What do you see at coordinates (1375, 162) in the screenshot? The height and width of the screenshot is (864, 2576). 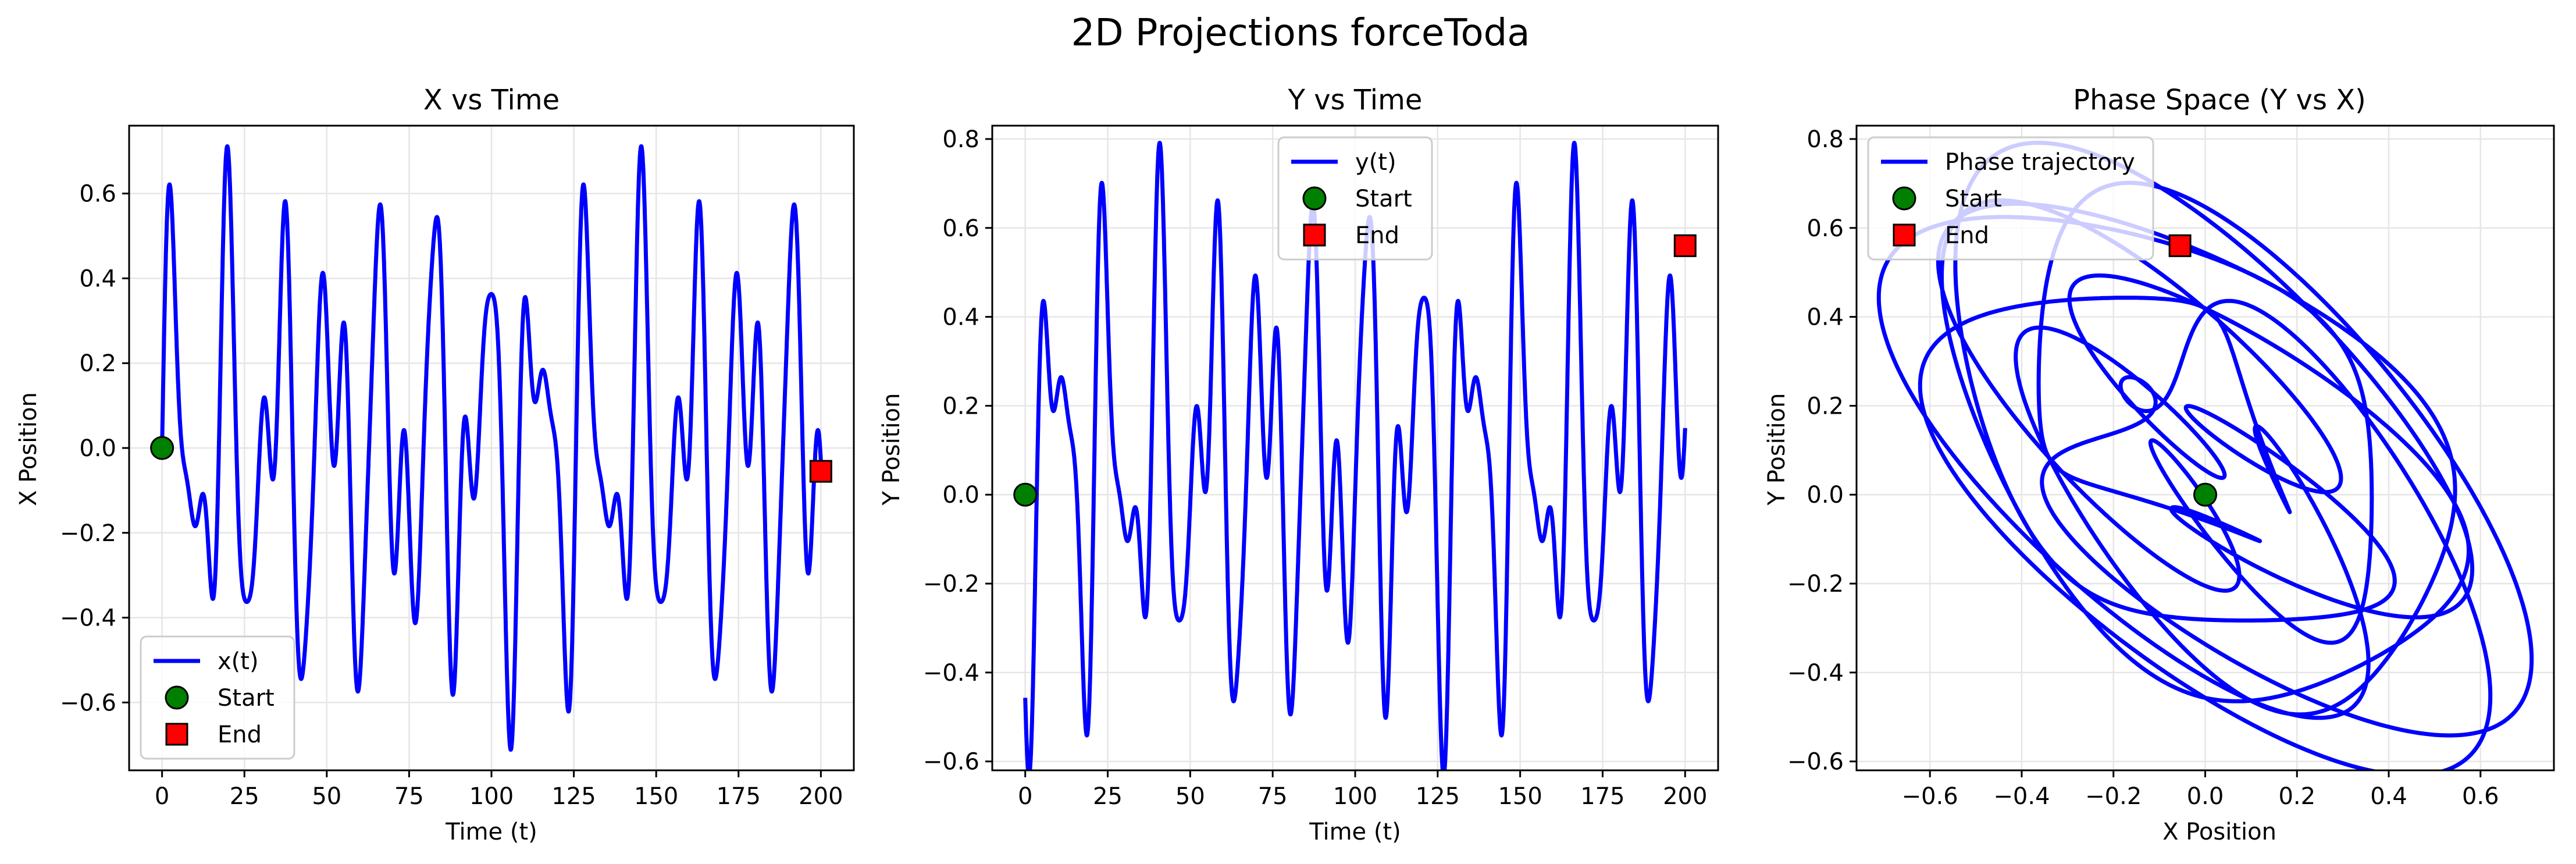 I see `legend-label: y(t)` at bounding box center [1375, 162].